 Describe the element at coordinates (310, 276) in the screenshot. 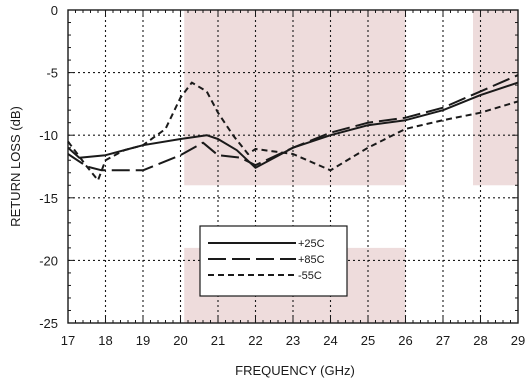

I see `legend-label: -55C` at that location.